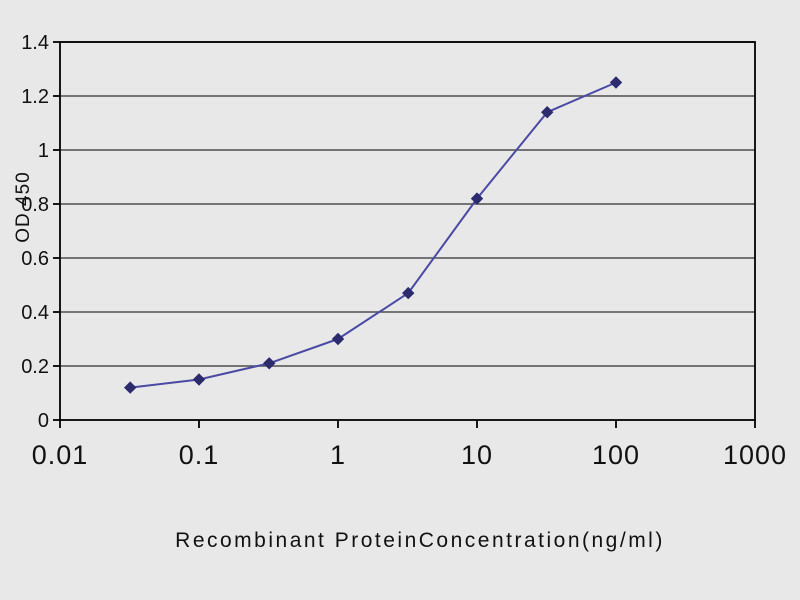 The height and width of the screenshot is (600, 800). What do you see at coordinates (616, 455) in the screenshot?
I see `x-tick-label: 100` at bounding box center [616, 455].